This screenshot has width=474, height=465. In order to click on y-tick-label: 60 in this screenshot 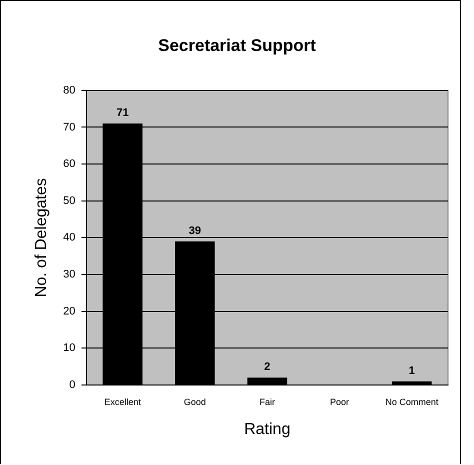, I will do `click(69, 164)`.